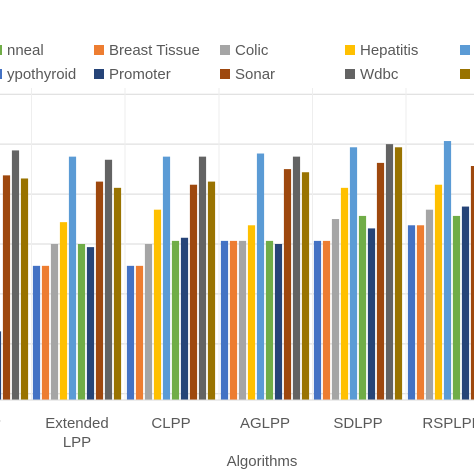 Image resolution: width=474 pixels, height=474 pixels. Describe the element at coordinates (252, 50) in the screenshot. I see `legend-label: Colic` at that location.